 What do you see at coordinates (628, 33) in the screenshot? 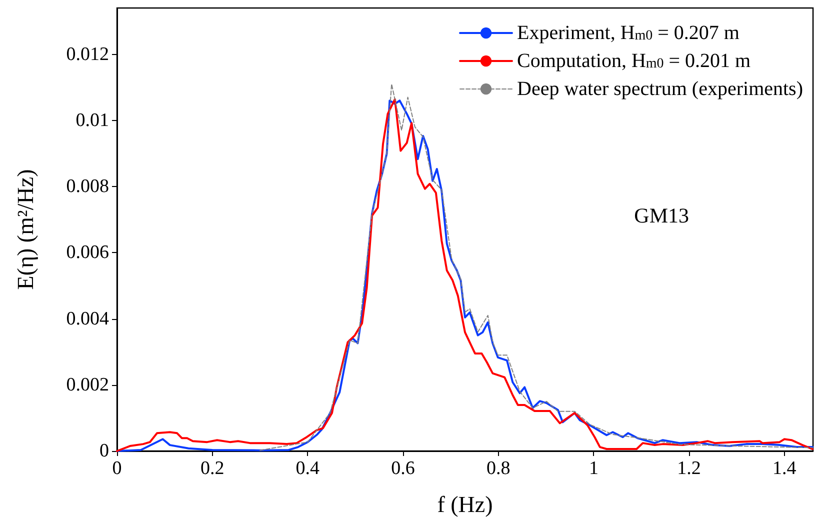
I see `legend-label: Experiment, Hm0 = 0.207 m` at bounding box center [628, 33].